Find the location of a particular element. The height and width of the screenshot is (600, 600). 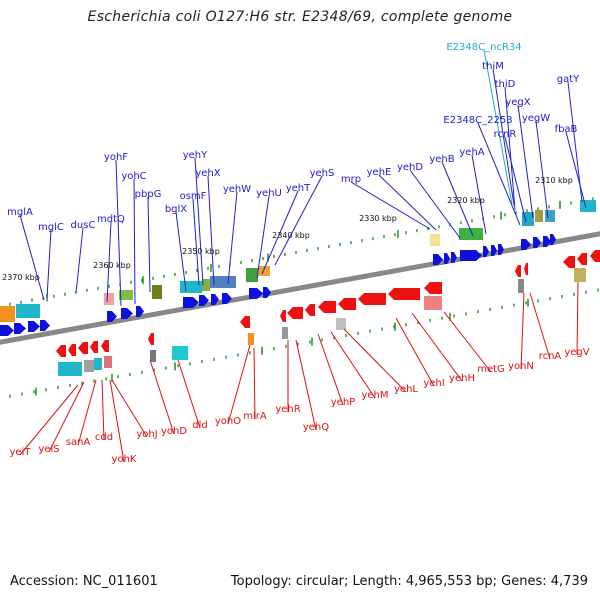

top-gene-label: thiM is located at coordinates (493, 66).